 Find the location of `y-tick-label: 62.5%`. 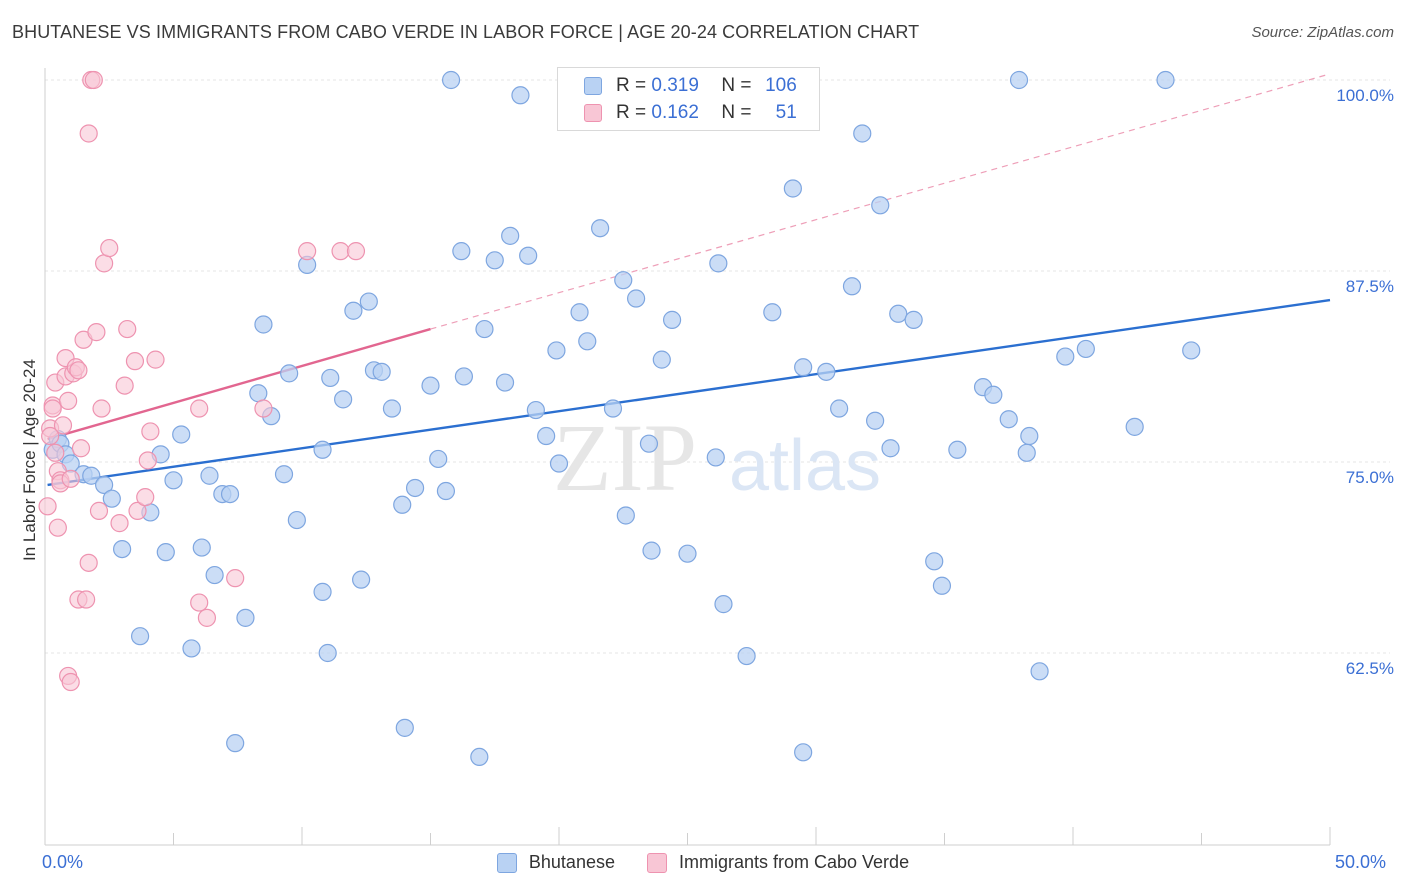

y-tick-label: 62.5% is located at coordinates (1369, 668).